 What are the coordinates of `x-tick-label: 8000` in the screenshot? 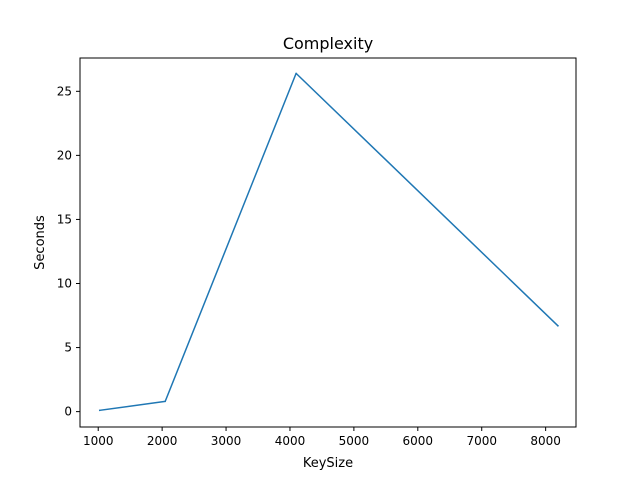 It's located at (545, 441).